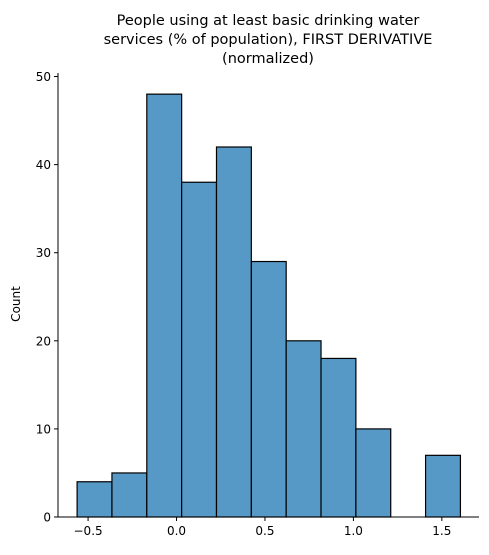  I want to click on y-tick-label: 30, so click(43, 253).